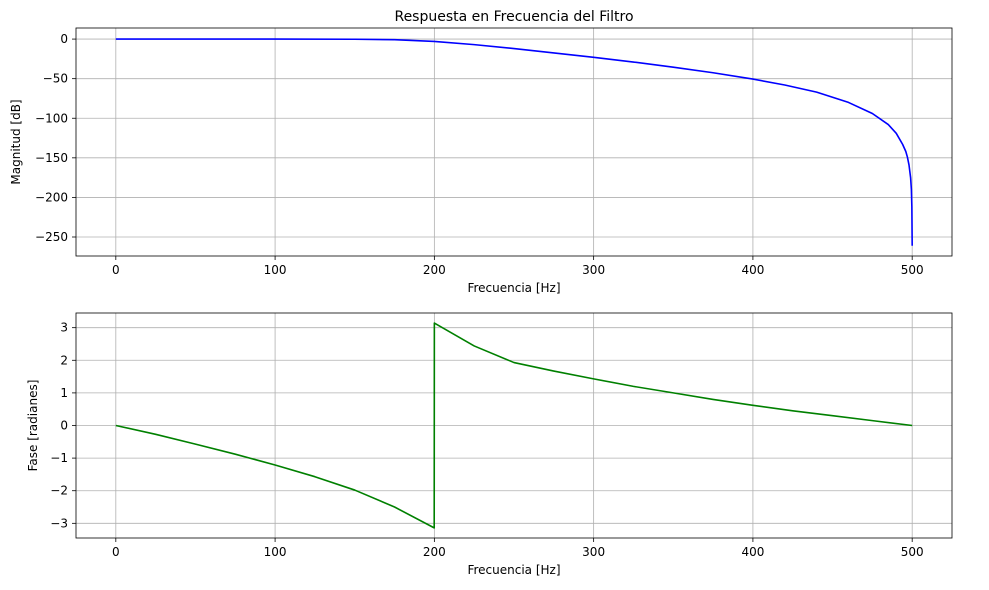 The height and width of the screenshot is (590, 989). Describe the element at coordinates (434, 552) in the screenshot. I see `phase-x-tick-label: 200` at that location.